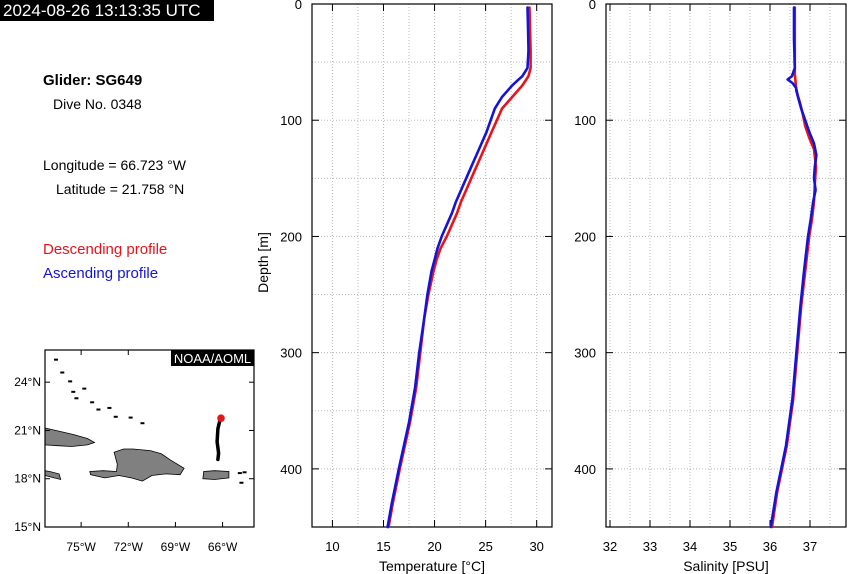 This screenshot has width=850, height=574. What do you see at coordinates (93, 80) in the screenshot?
I see `glider-name: Glider: SG649` at bounding box center [93, 80].